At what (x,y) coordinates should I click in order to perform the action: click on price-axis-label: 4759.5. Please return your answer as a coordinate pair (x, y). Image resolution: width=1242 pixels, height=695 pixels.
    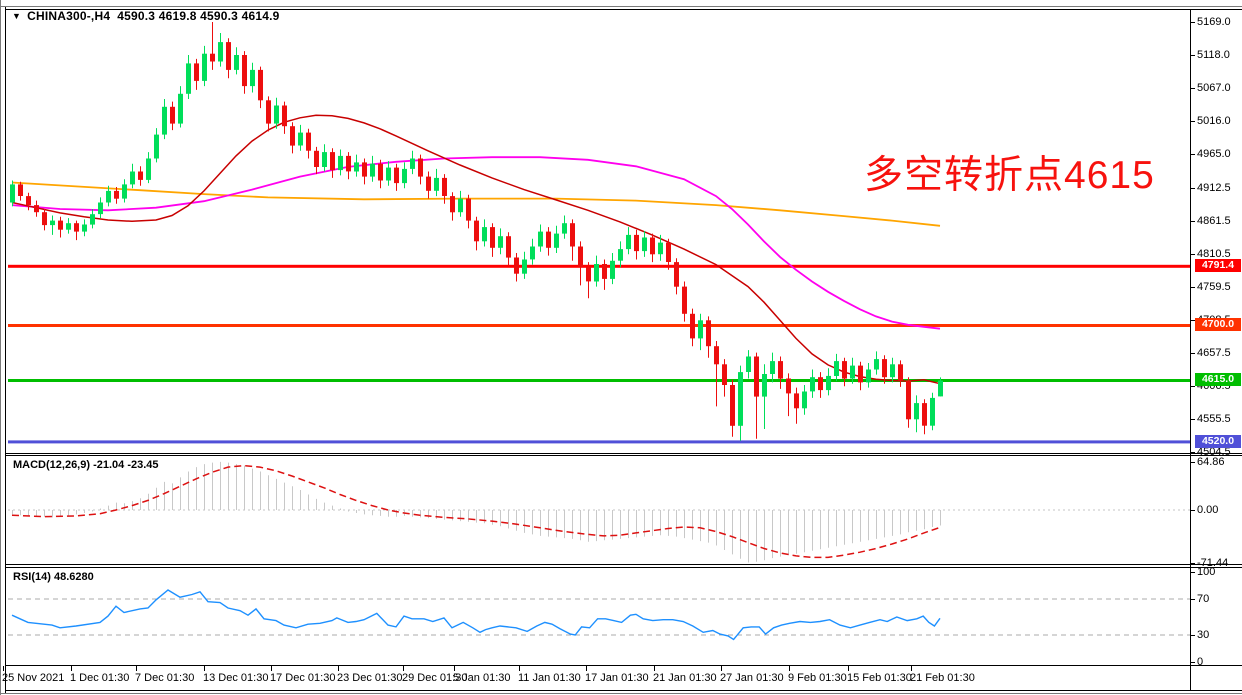
    Looking at the image, I should click on (1214, 287).